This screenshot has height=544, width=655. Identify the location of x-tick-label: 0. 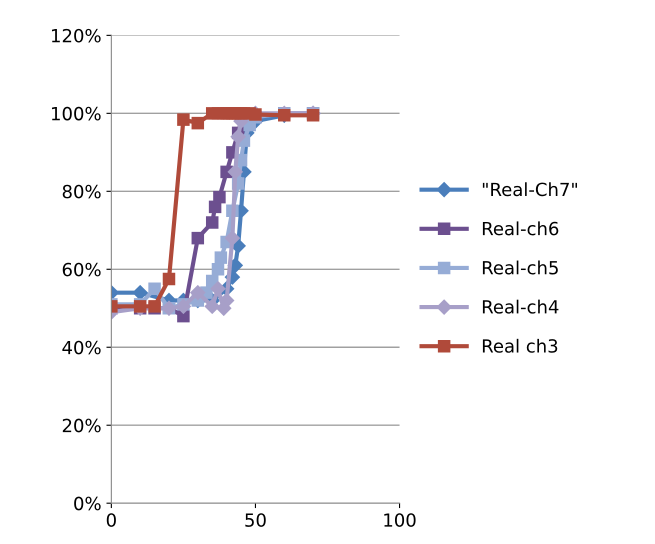
(111, 520).